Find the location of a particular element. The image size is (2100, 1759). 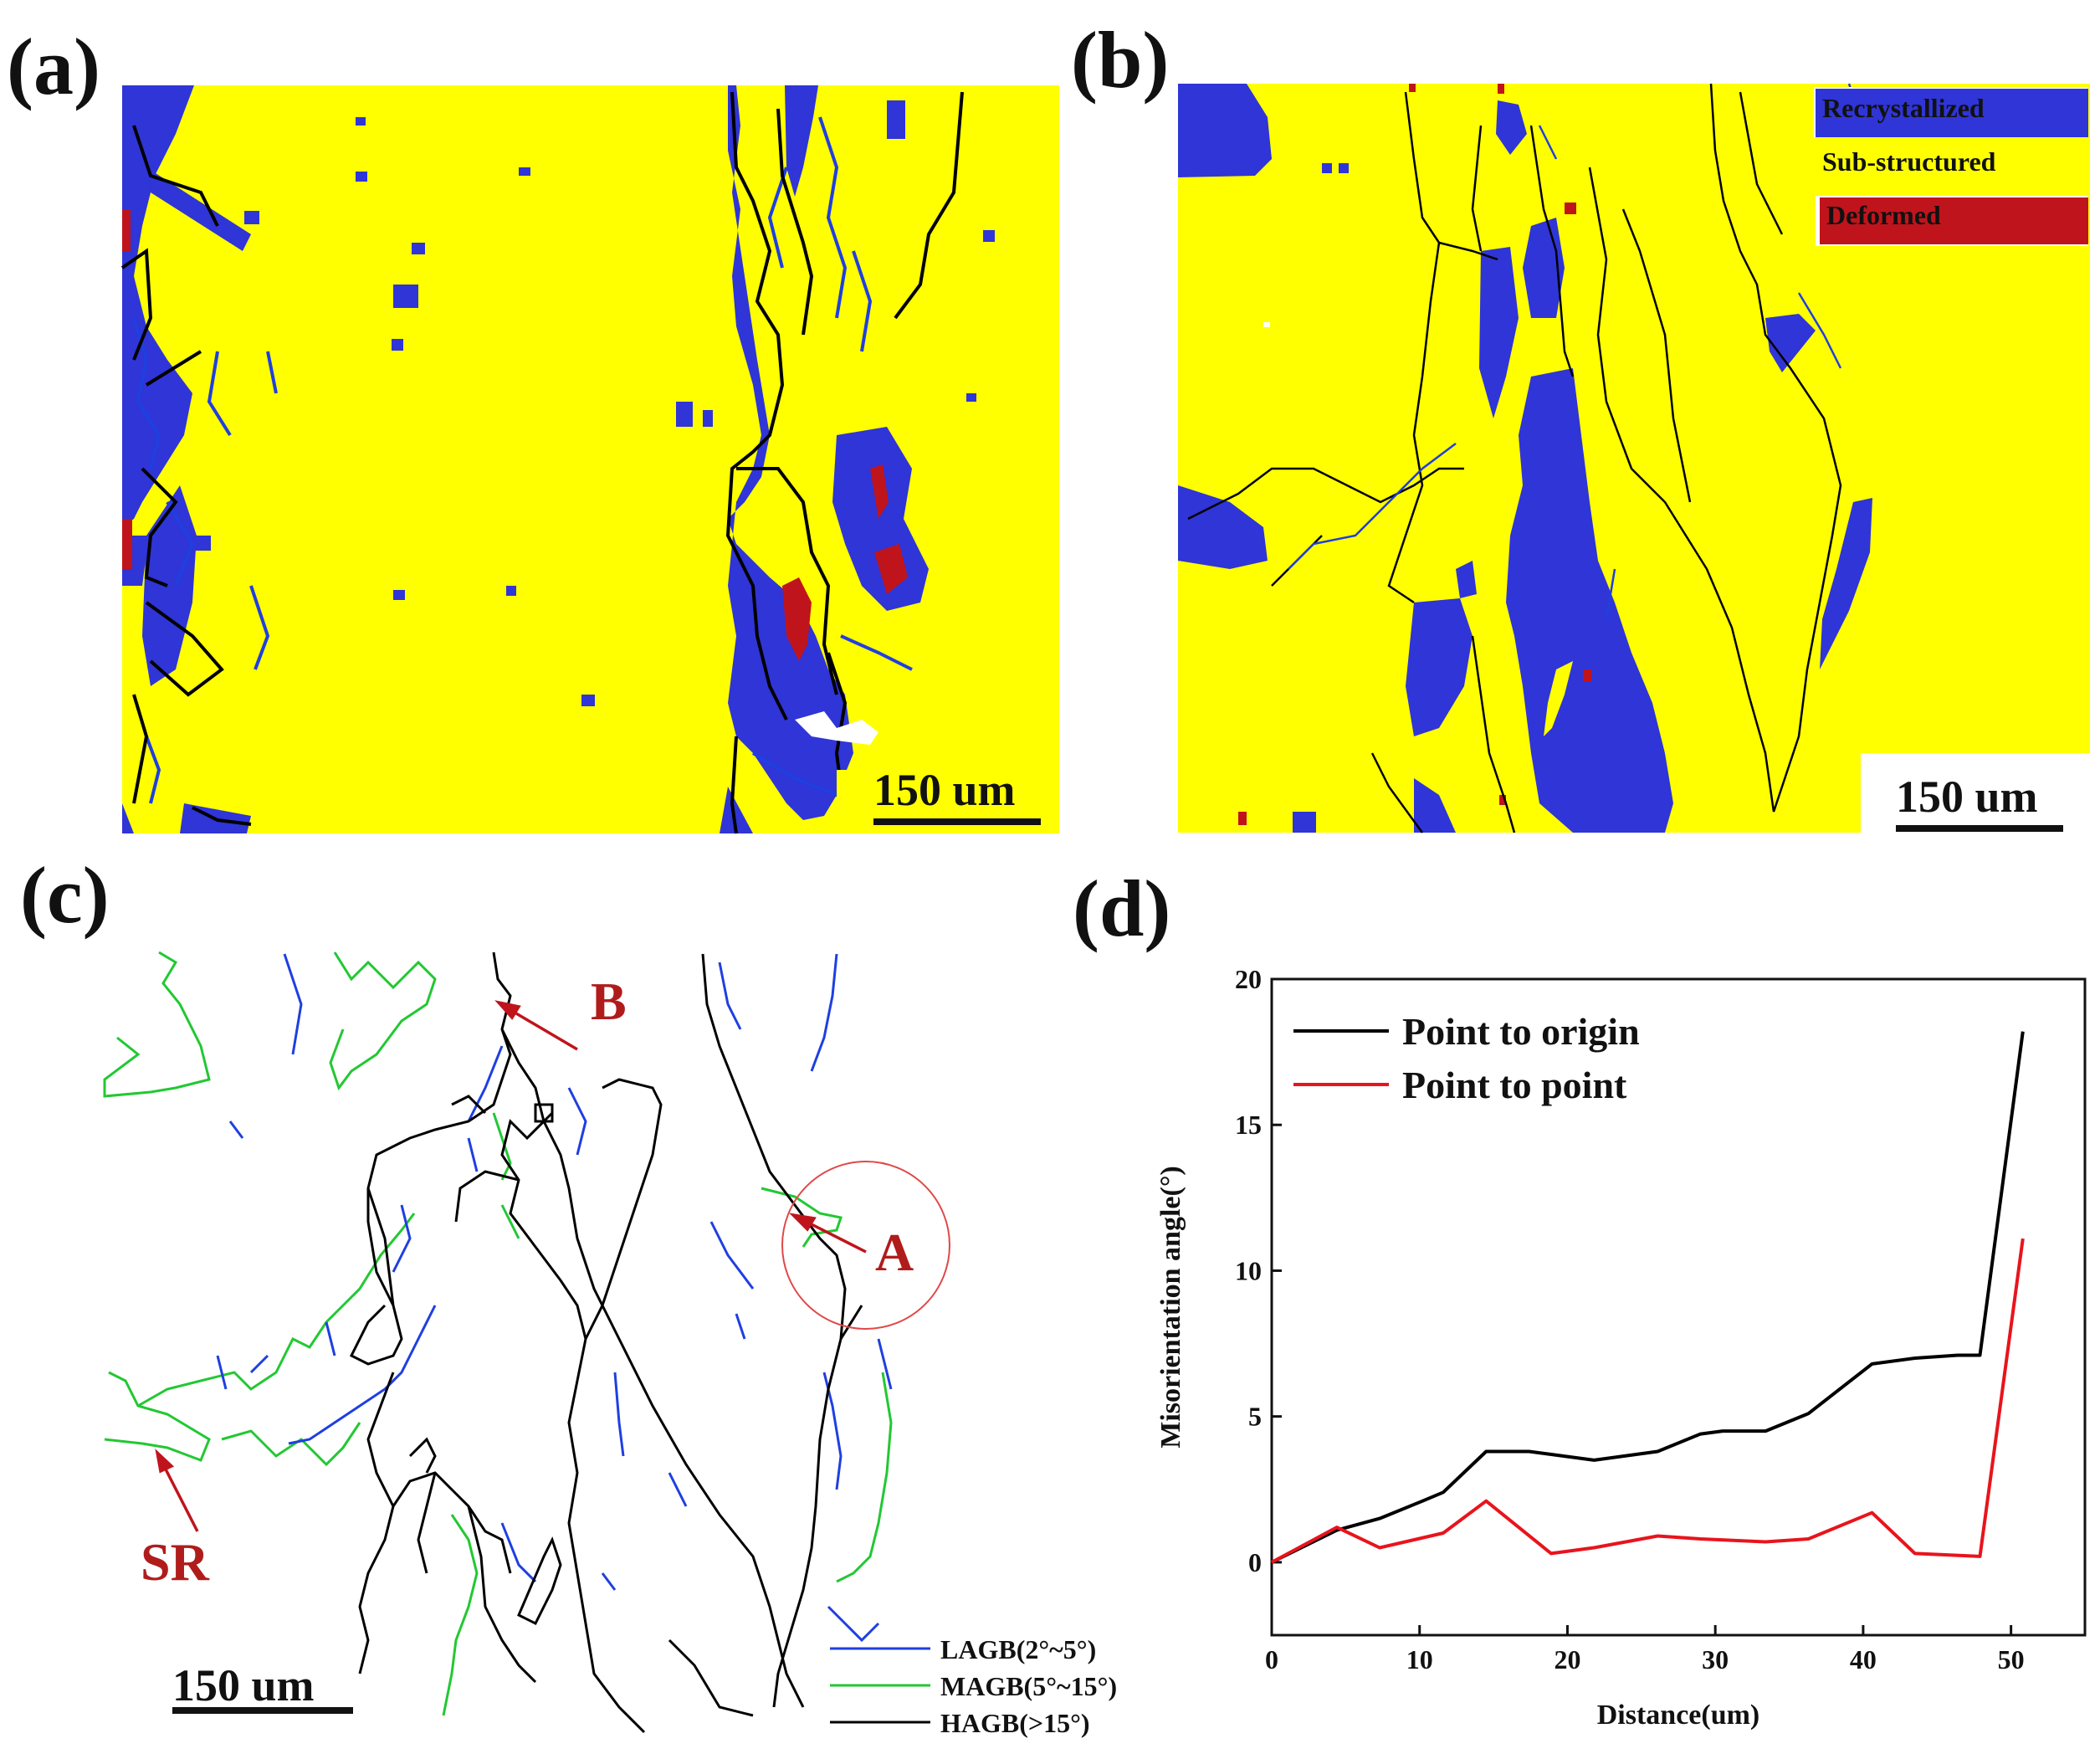

legend-label-deformed: Deformed is located at coordinates (1883, 215).